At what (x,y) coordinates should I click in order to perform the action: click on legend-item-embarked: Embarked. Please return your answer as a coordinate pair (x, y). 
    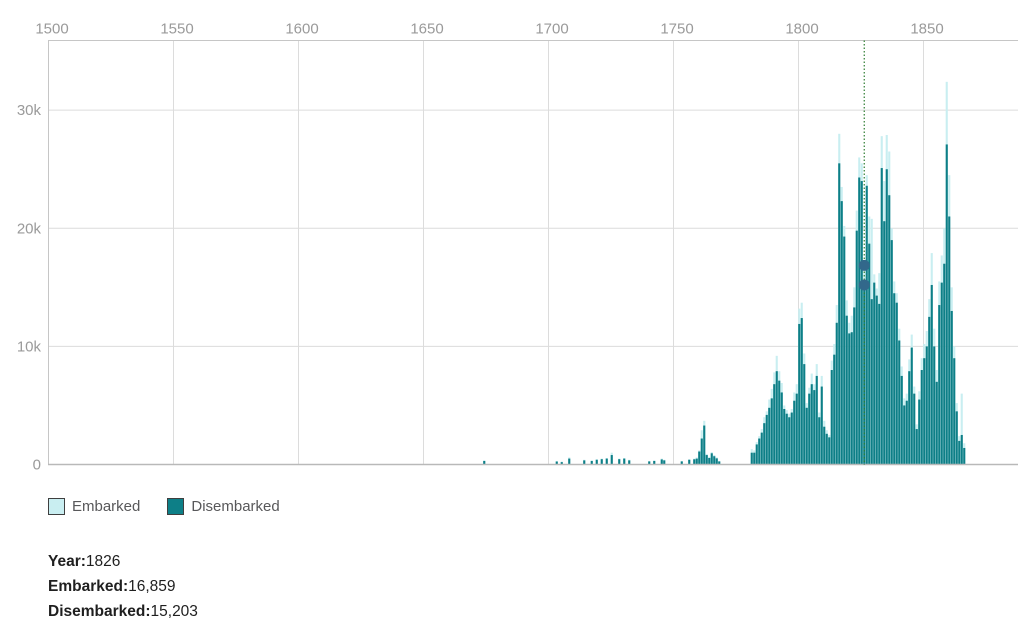
    Looking at the image, I should click on (94, 506).